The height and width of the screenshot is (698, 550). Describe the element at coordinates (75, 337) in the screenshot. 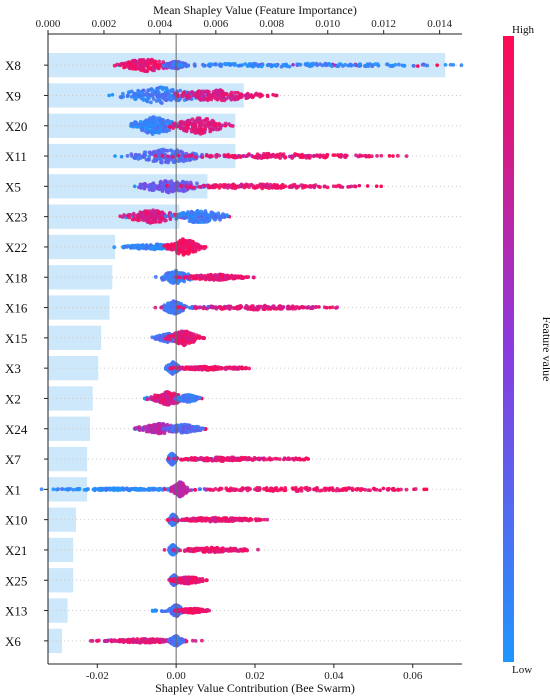

I see `importance-bar-x15` at that location.